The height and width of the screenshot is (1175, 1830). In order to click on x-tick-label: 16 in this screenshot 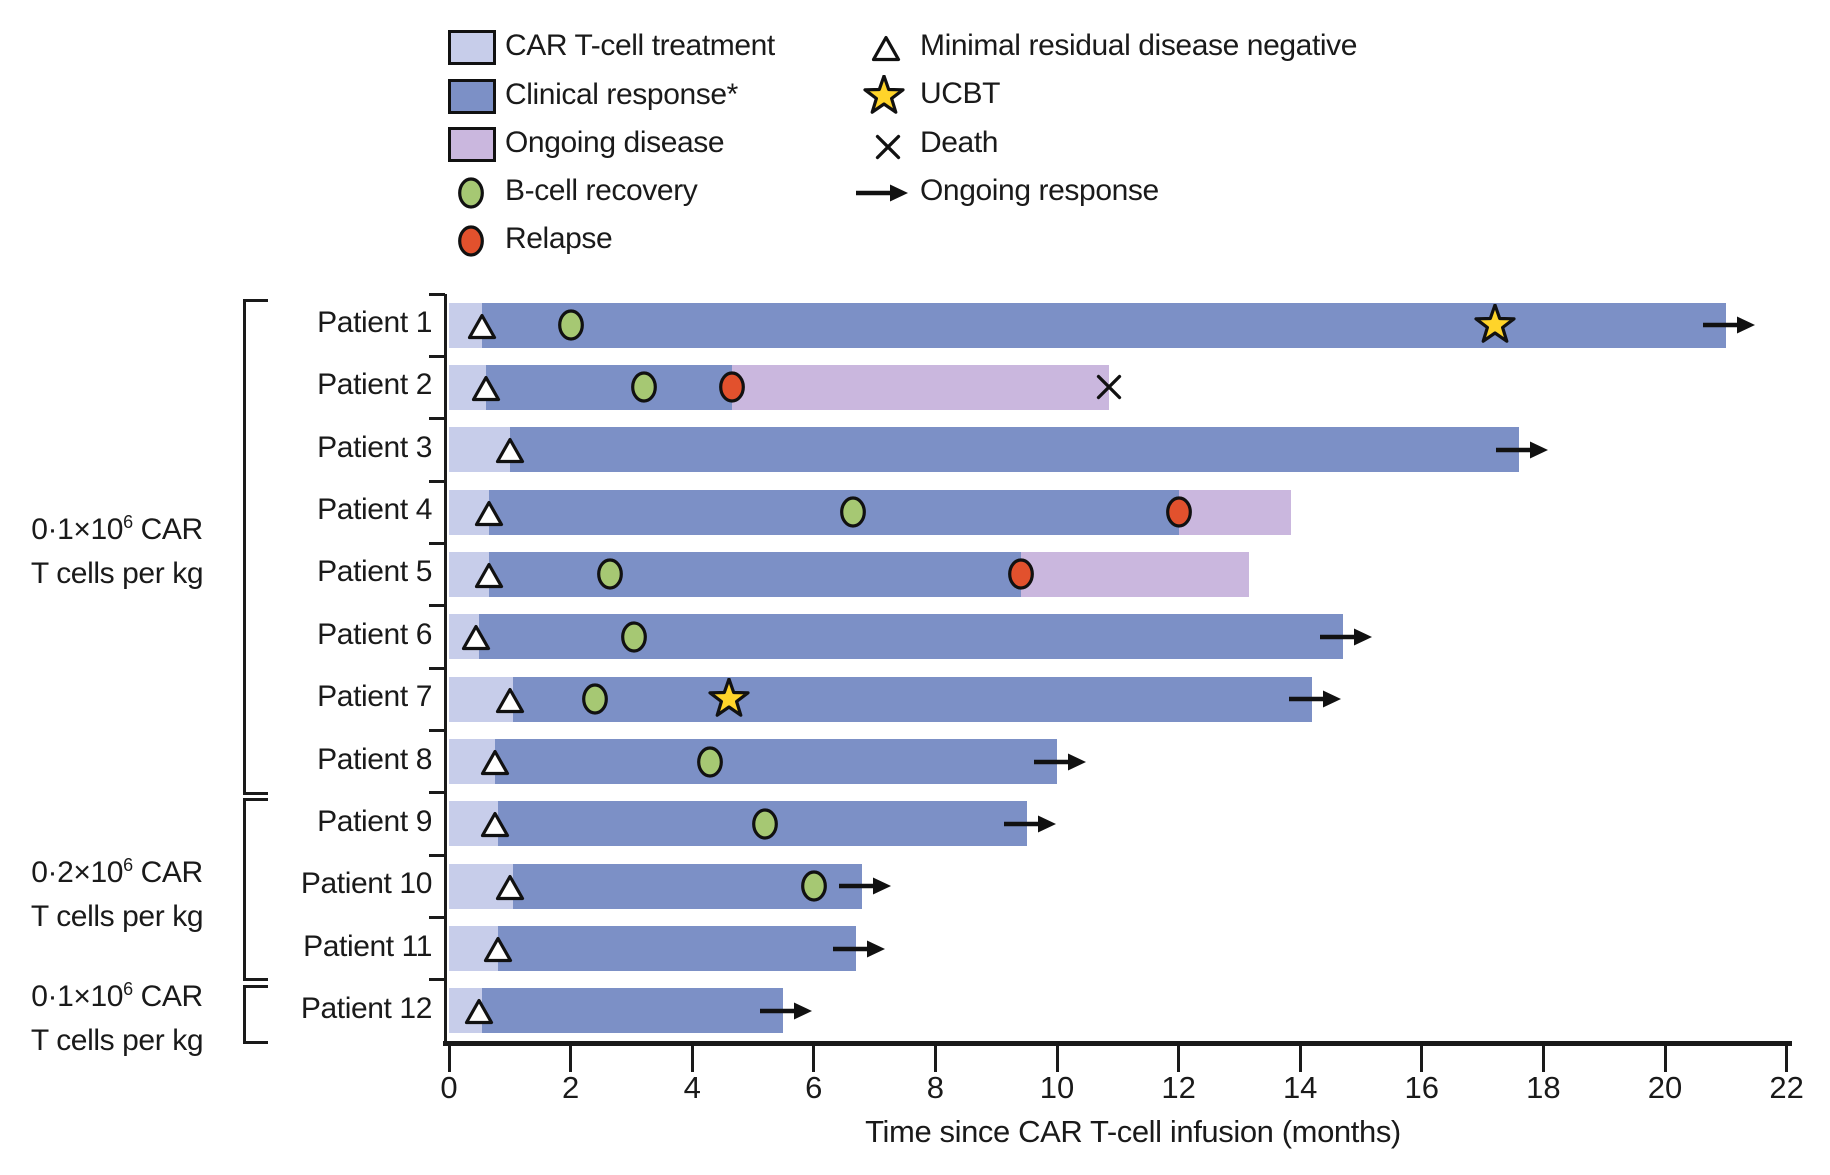, I will do `click(1422, 1087)`.